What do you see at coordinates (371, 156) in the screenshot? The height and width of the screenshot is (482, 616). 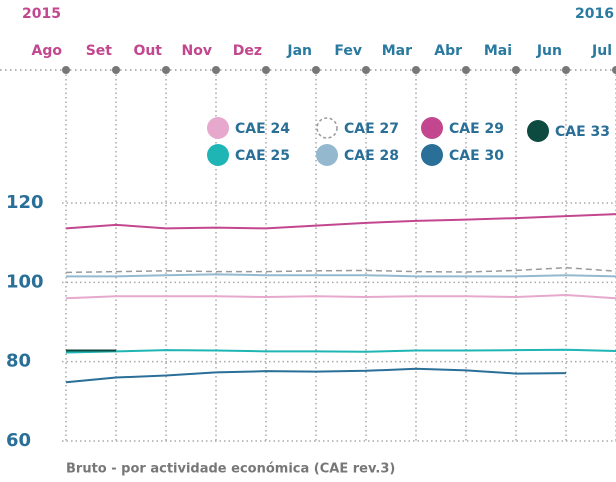 I see `legend-label: CAE 28` at bounding box center [371, 156].